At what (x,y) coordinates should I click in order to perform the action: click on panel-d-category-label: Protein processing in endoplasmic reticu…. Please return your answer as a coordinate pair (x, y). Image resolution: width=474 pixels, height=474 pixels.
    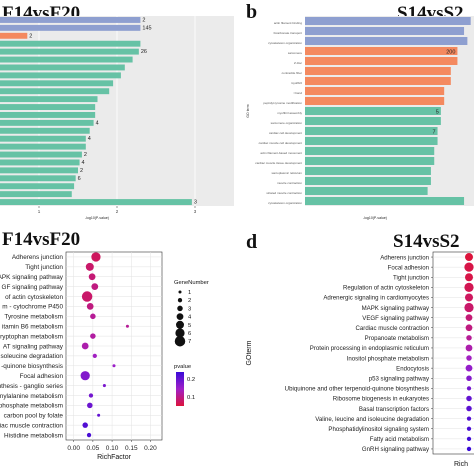
    Looking at the image, I should click on (369, 348).